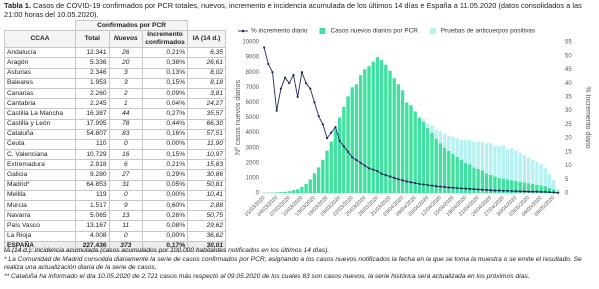 The width and height of the screenshot is (599, 289). Describe the element at coordinates (114, 93) in the screenshot. I see `table-row: Canarias 2.260 2 0,09% 3,81` at that location.